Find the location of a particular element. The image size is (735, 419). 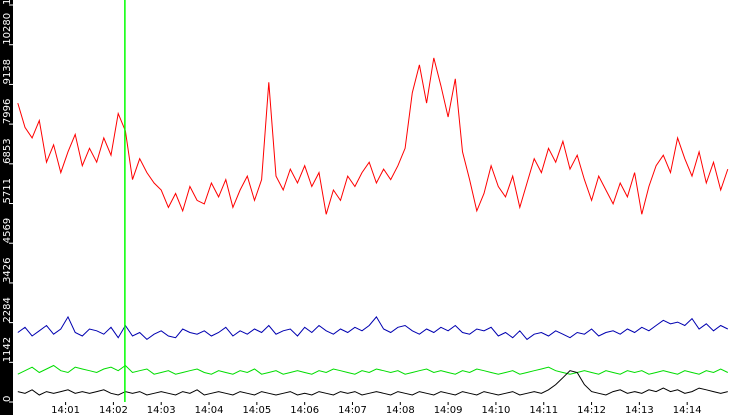

y-tick-label: 9138 is located at coordinates (7, 71).